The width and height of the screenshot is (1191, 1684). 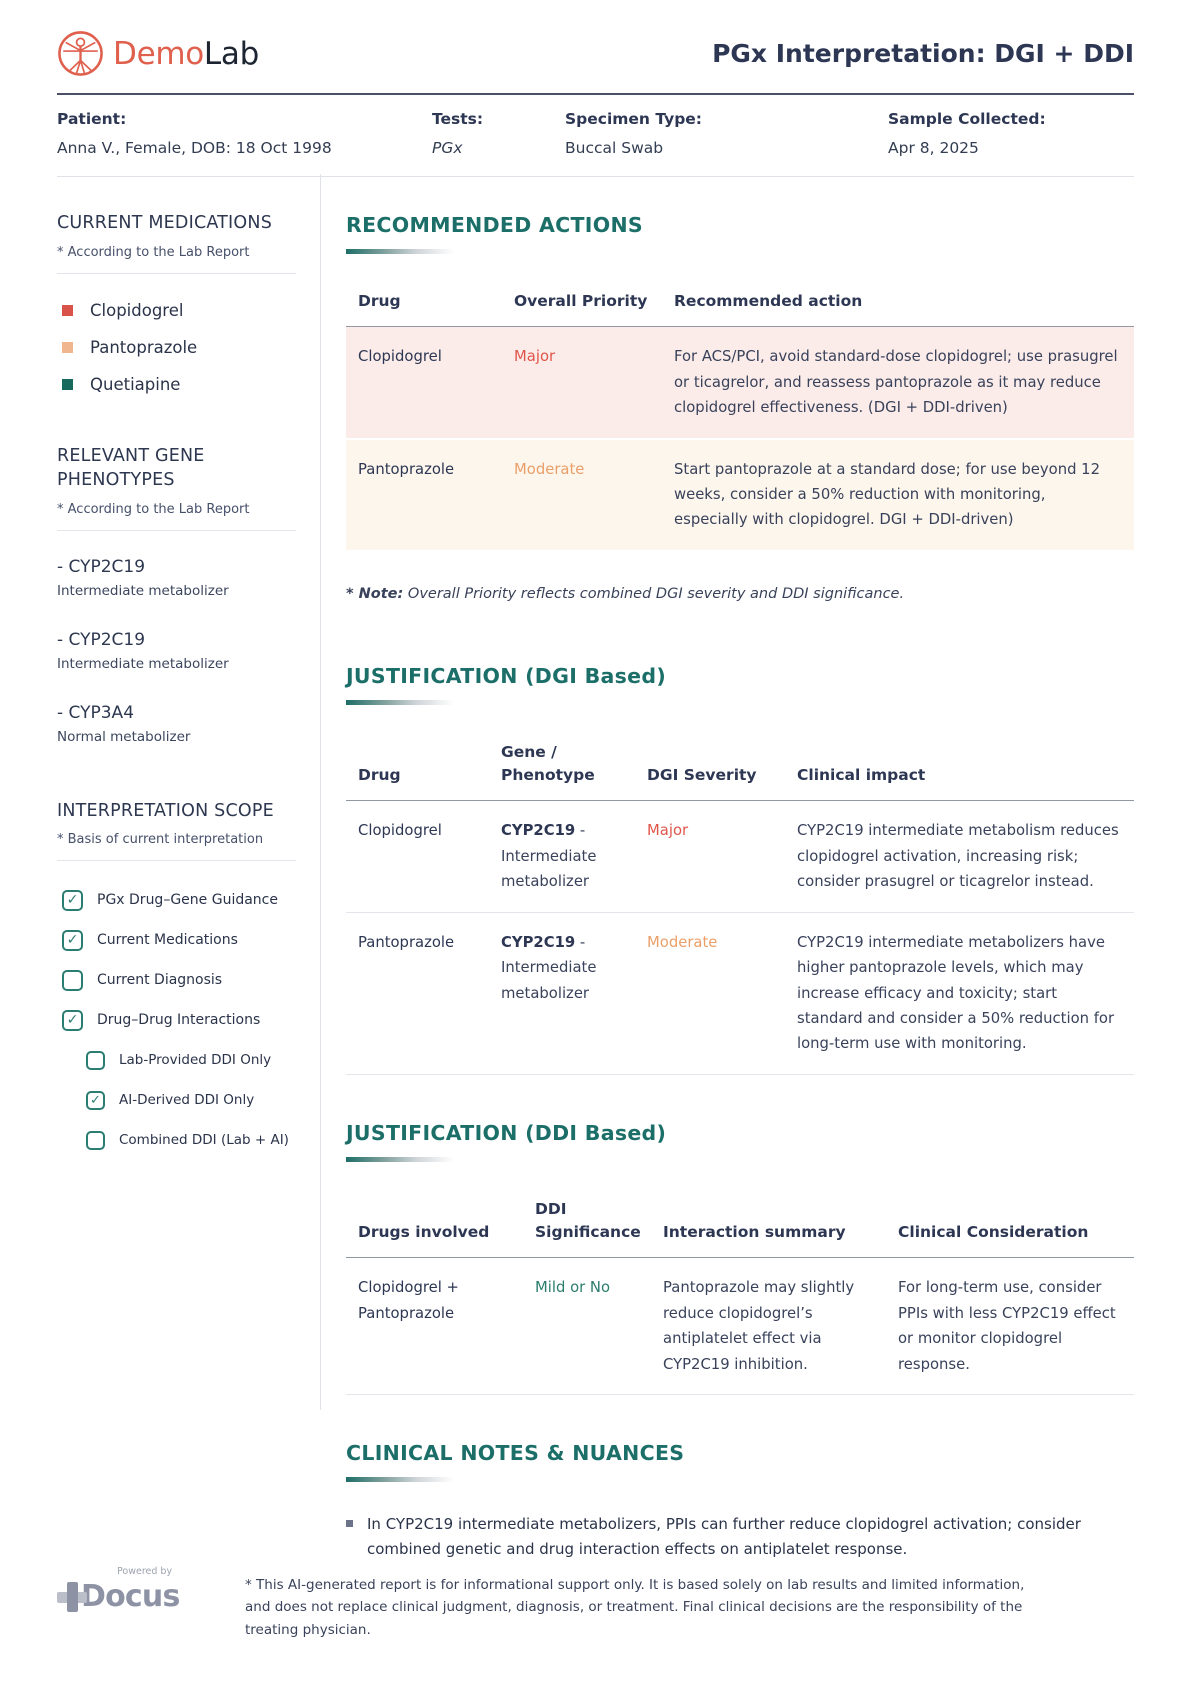 I want to click on priority-cell: Major, so click(x=535, y=357).